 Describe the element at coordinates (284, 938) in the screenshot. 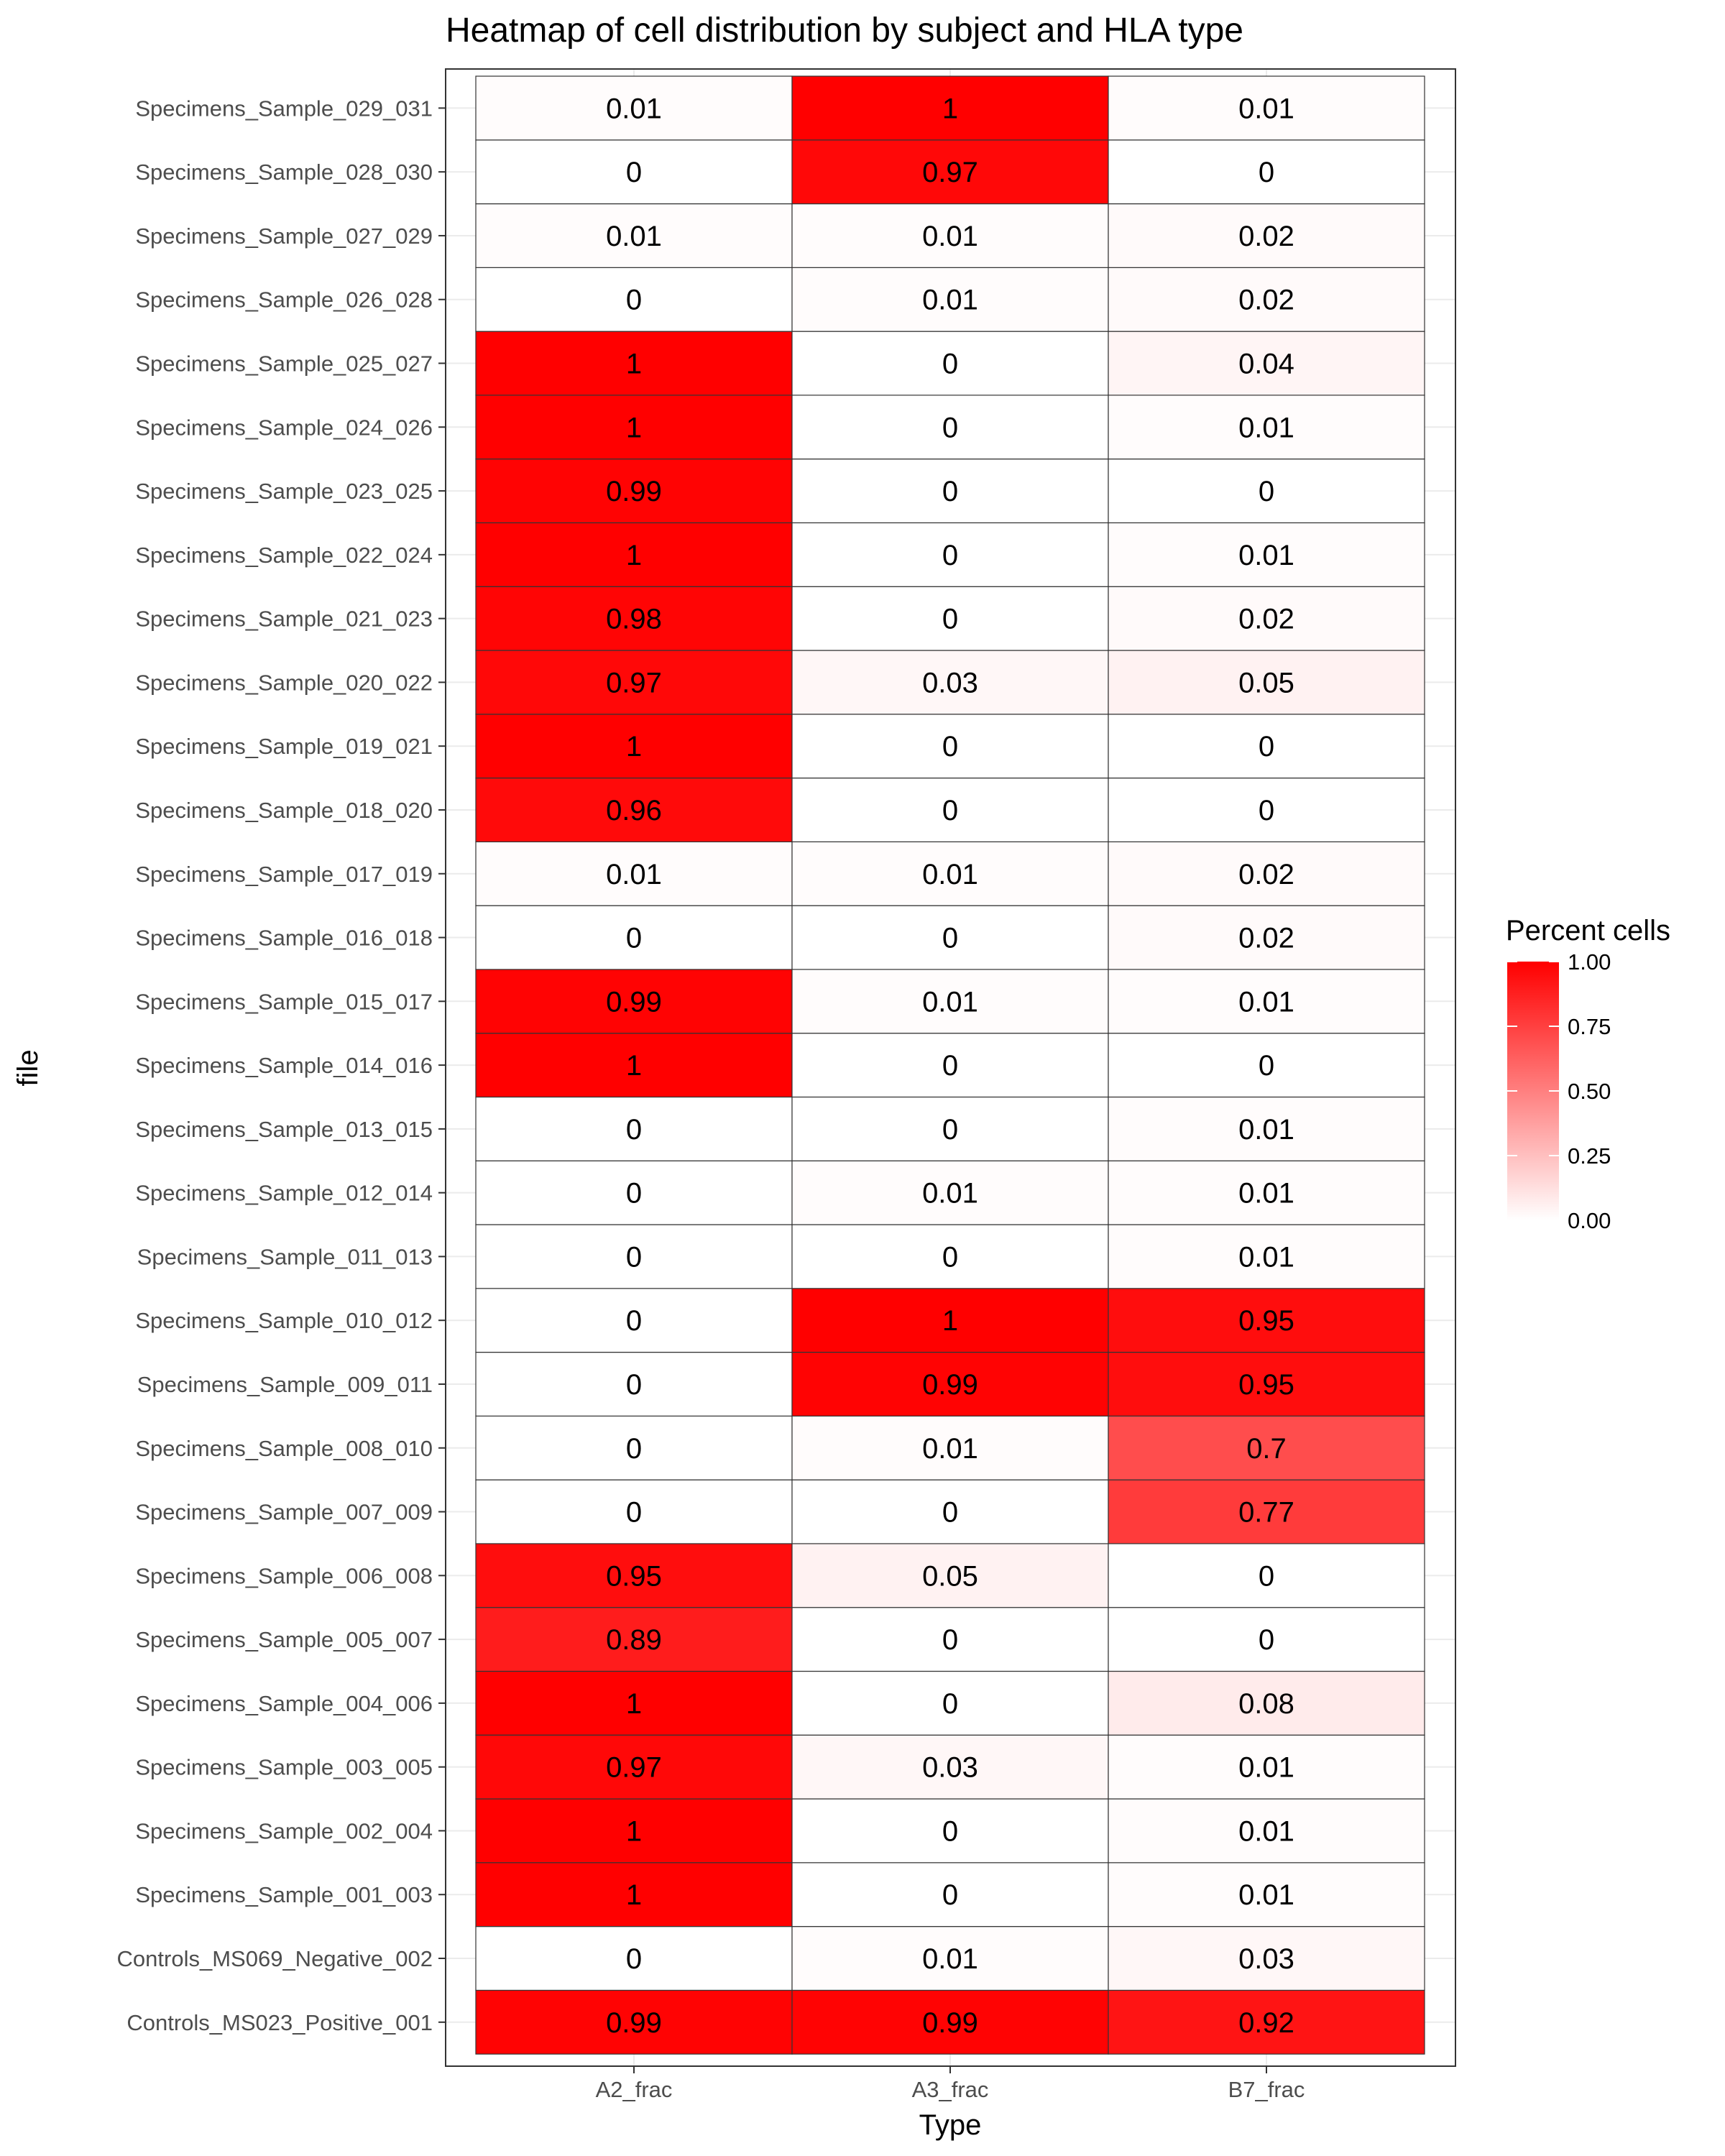

I see `y-tick-label: Specimens_Sample_016_018` at that location.